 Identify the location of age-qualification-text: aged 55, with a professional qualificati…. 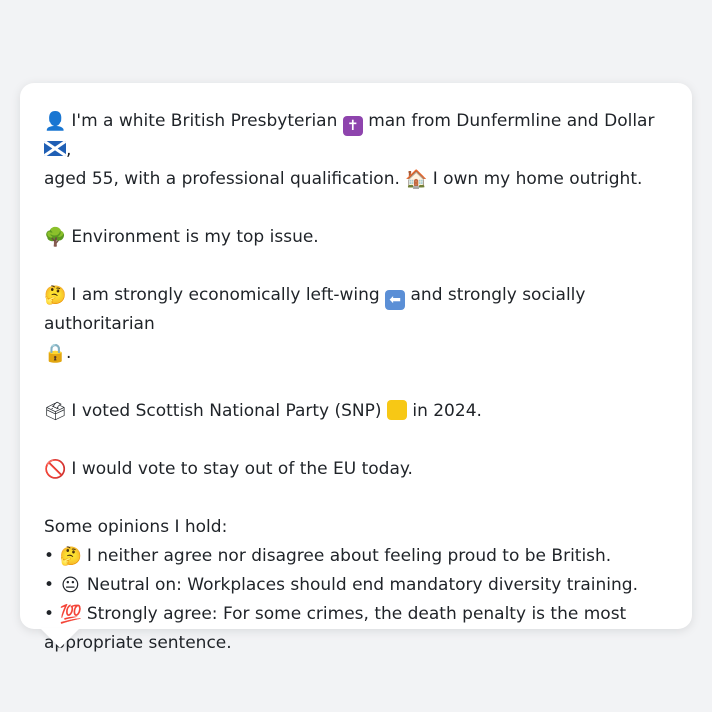
(222, 179).